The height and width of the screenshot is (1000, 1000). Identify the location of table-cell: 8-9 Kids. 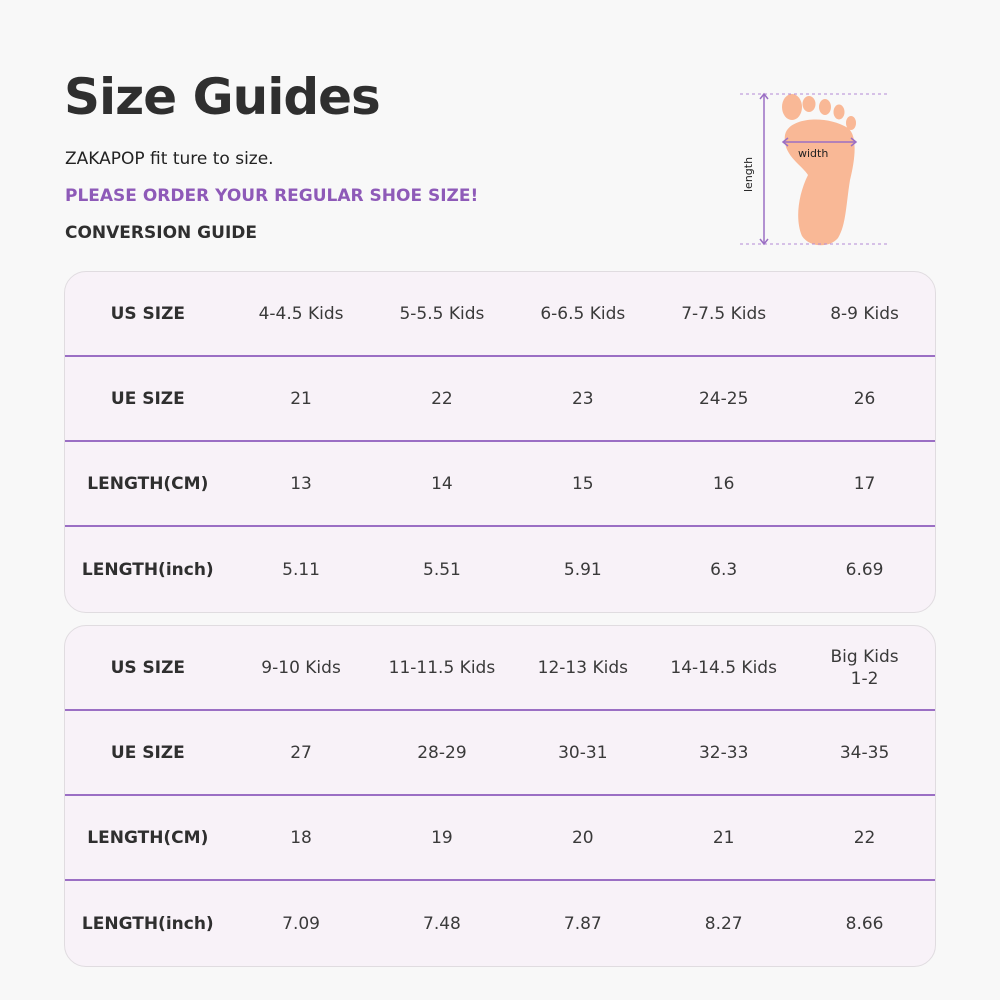
(864, 313).